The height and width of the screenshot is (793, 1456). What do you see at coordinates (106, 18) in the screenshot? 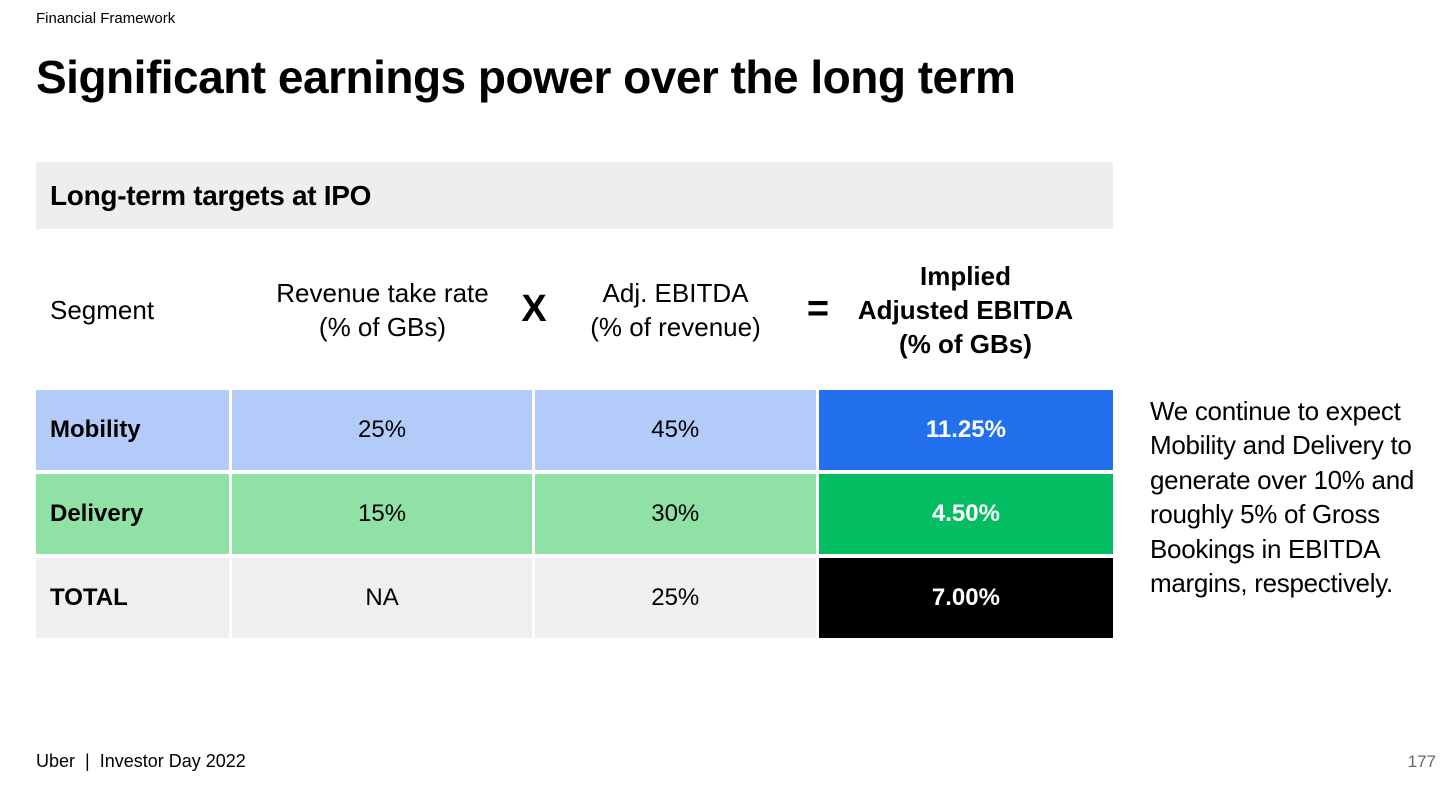
I see `section-label: Financial Framework` at bounding box center [106, 18].